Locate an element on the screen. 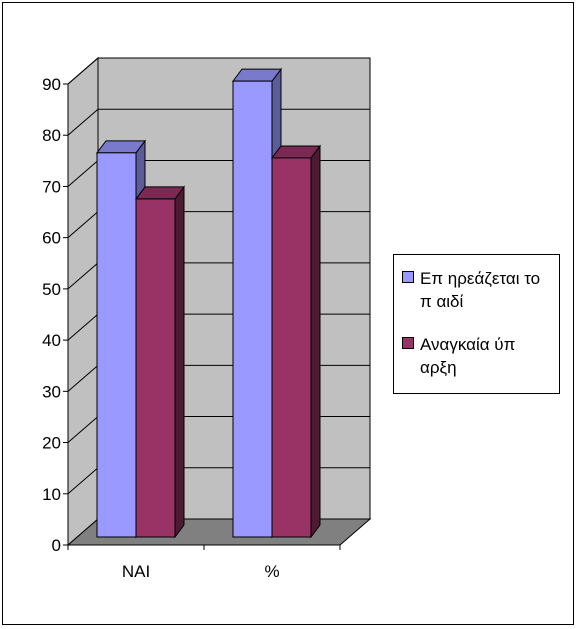 This screenshot has height=629, width=578. legend-item-series-1: Επ ηρεάζεται το π αιδί is located at coordinates (478, 290).